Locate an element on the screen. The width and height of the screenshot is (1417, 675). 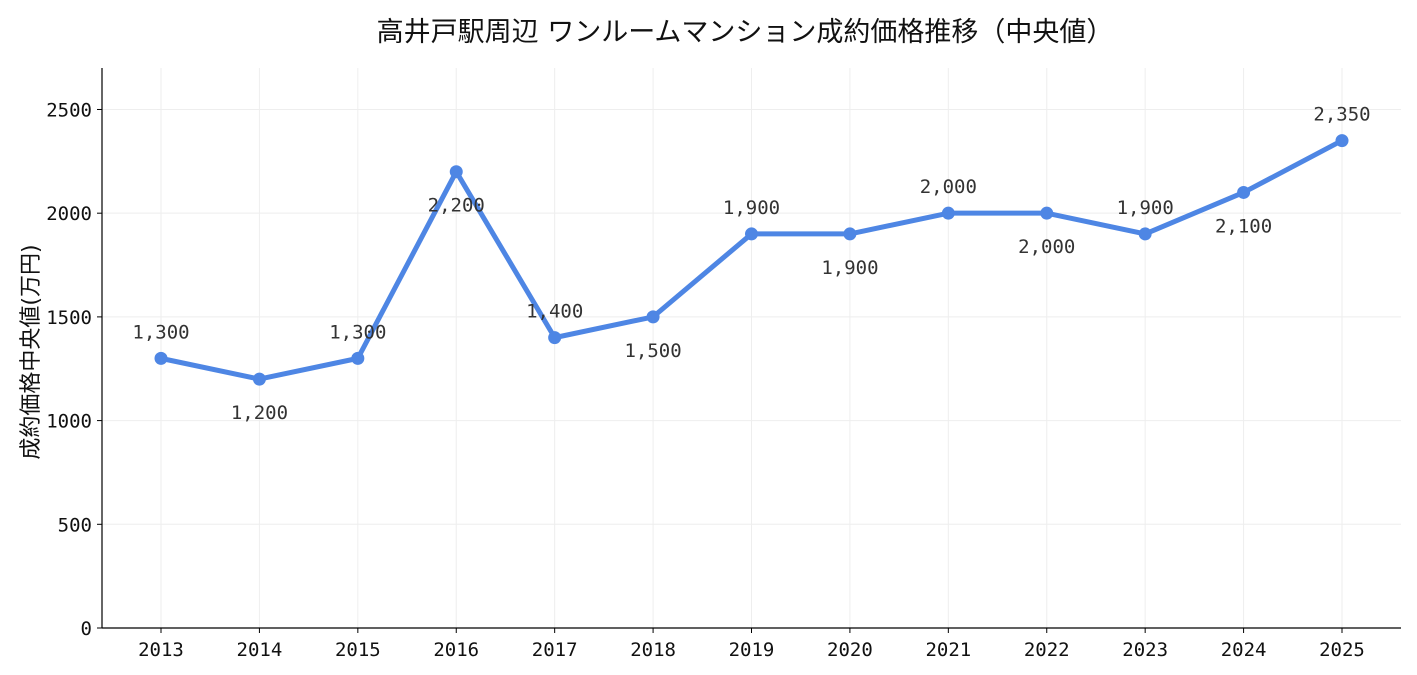
data-label: 1,400 is located at coordinates (554, 312).